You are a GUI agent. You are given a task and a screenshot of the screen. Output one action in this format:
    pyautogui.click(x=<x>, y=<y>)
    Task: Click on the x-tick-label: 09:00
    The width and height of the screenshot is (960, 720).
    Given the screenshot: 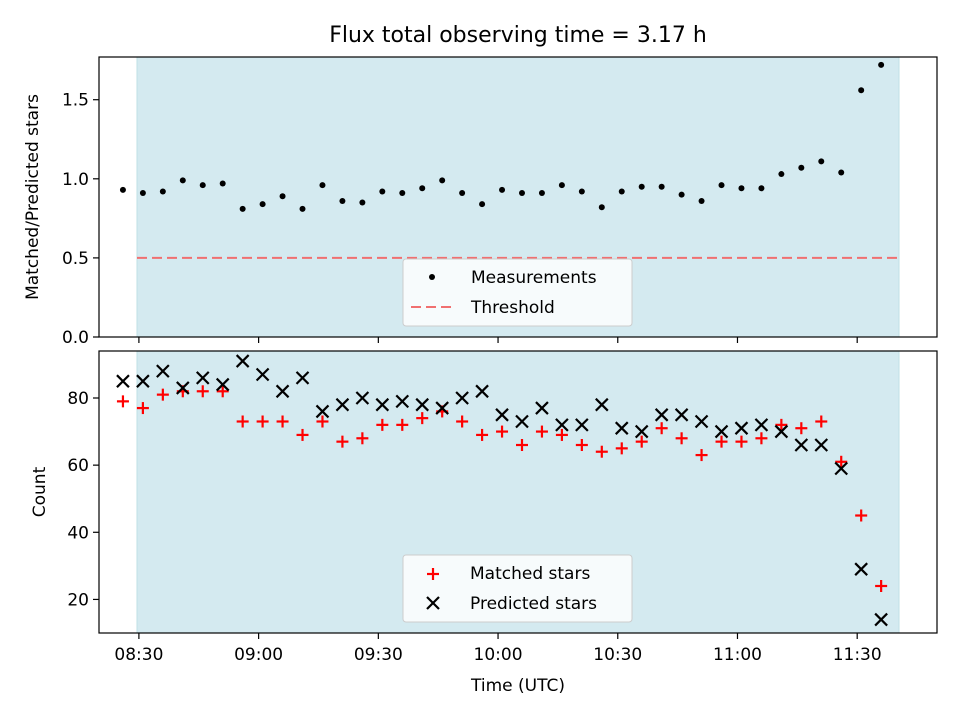 What is the action you would take?
    pyautogui.click(x=258, y=655)
    